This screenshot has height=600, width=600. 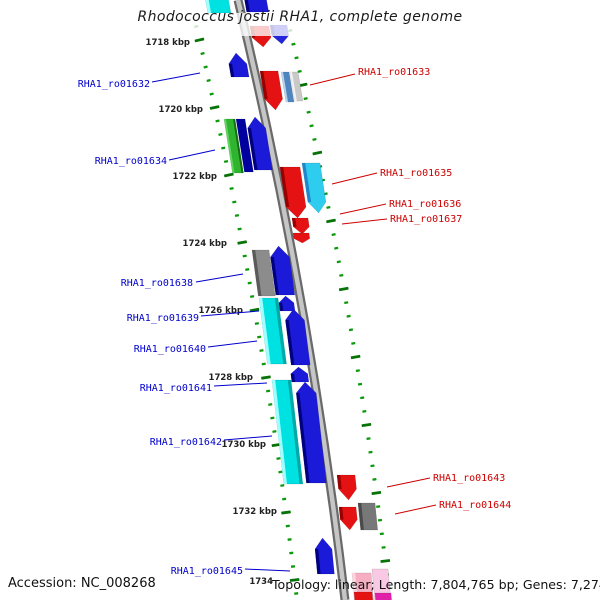 I want to click on gene-label: RHA1_ro01642, so click(x=186, y=442).